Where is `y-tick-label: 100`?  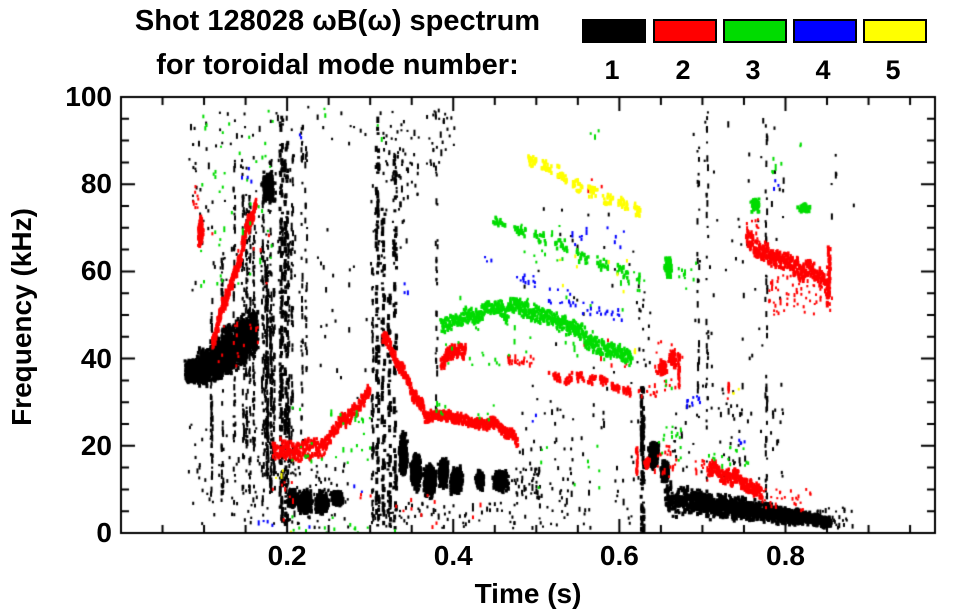 y-tick-label: 100 is located at coordinates (88, 96).